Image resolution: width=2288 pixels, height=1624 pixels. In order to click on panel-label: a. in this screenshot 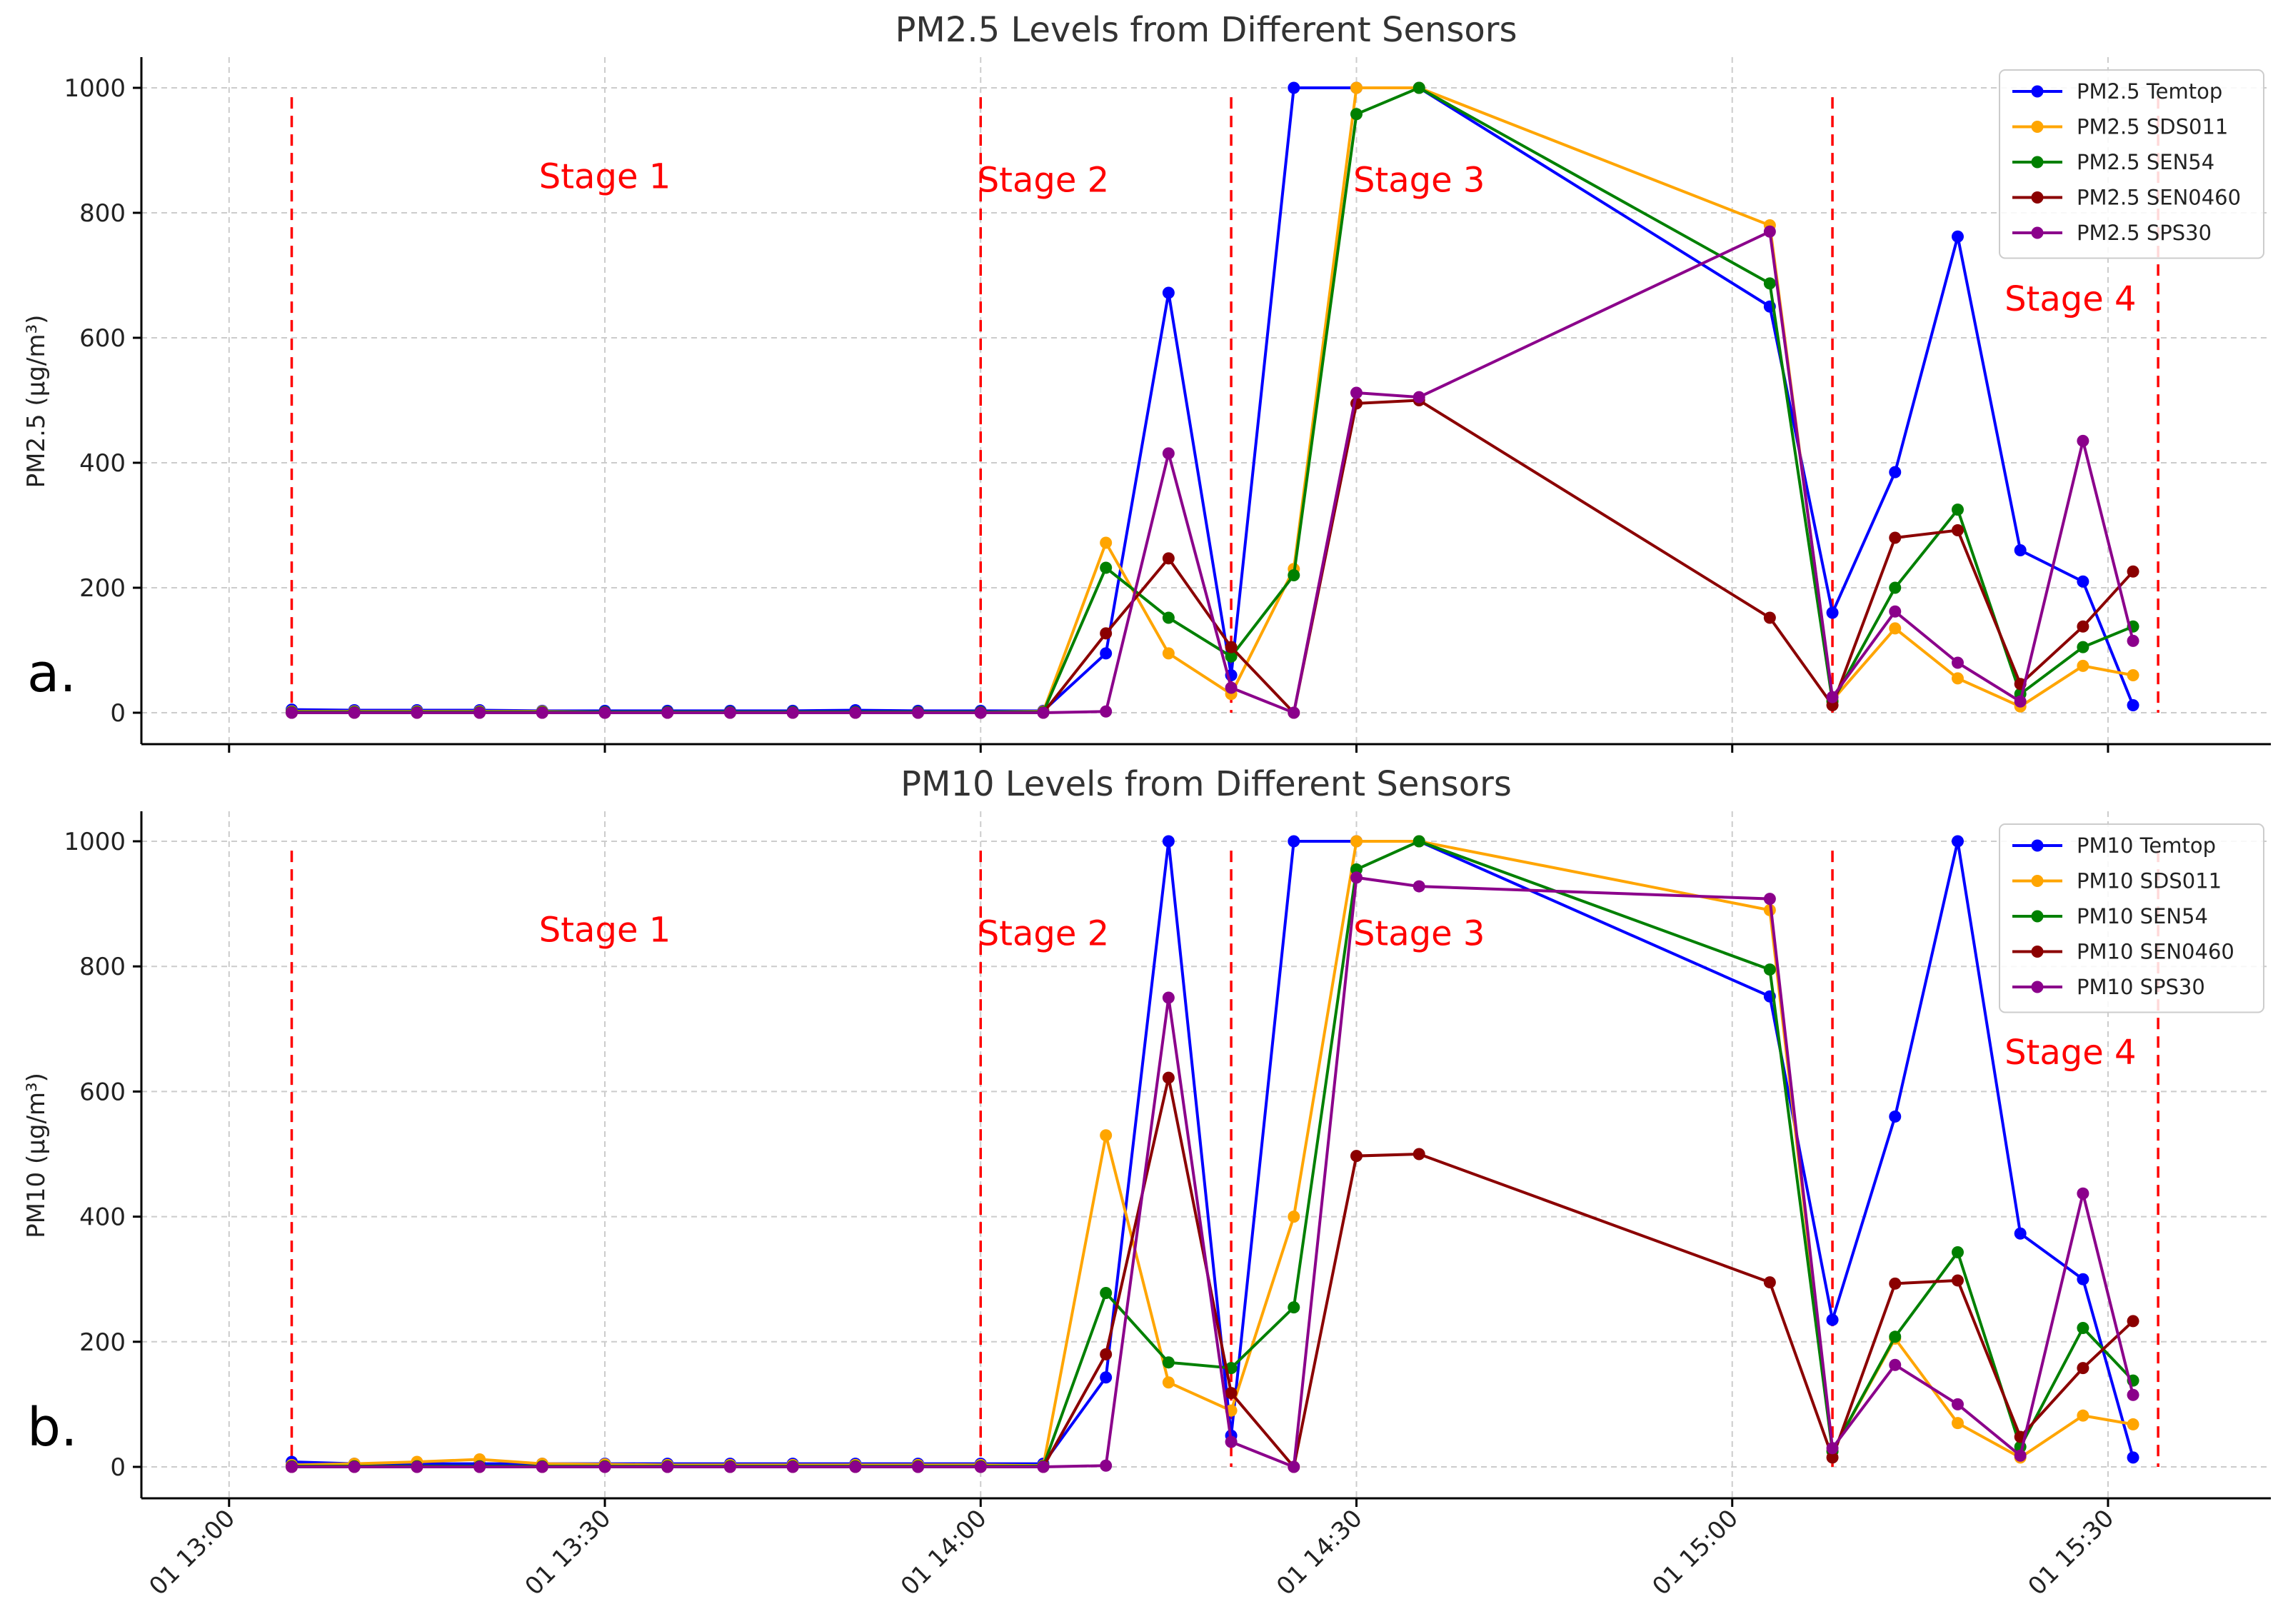, I will do `click(51, 673)`.